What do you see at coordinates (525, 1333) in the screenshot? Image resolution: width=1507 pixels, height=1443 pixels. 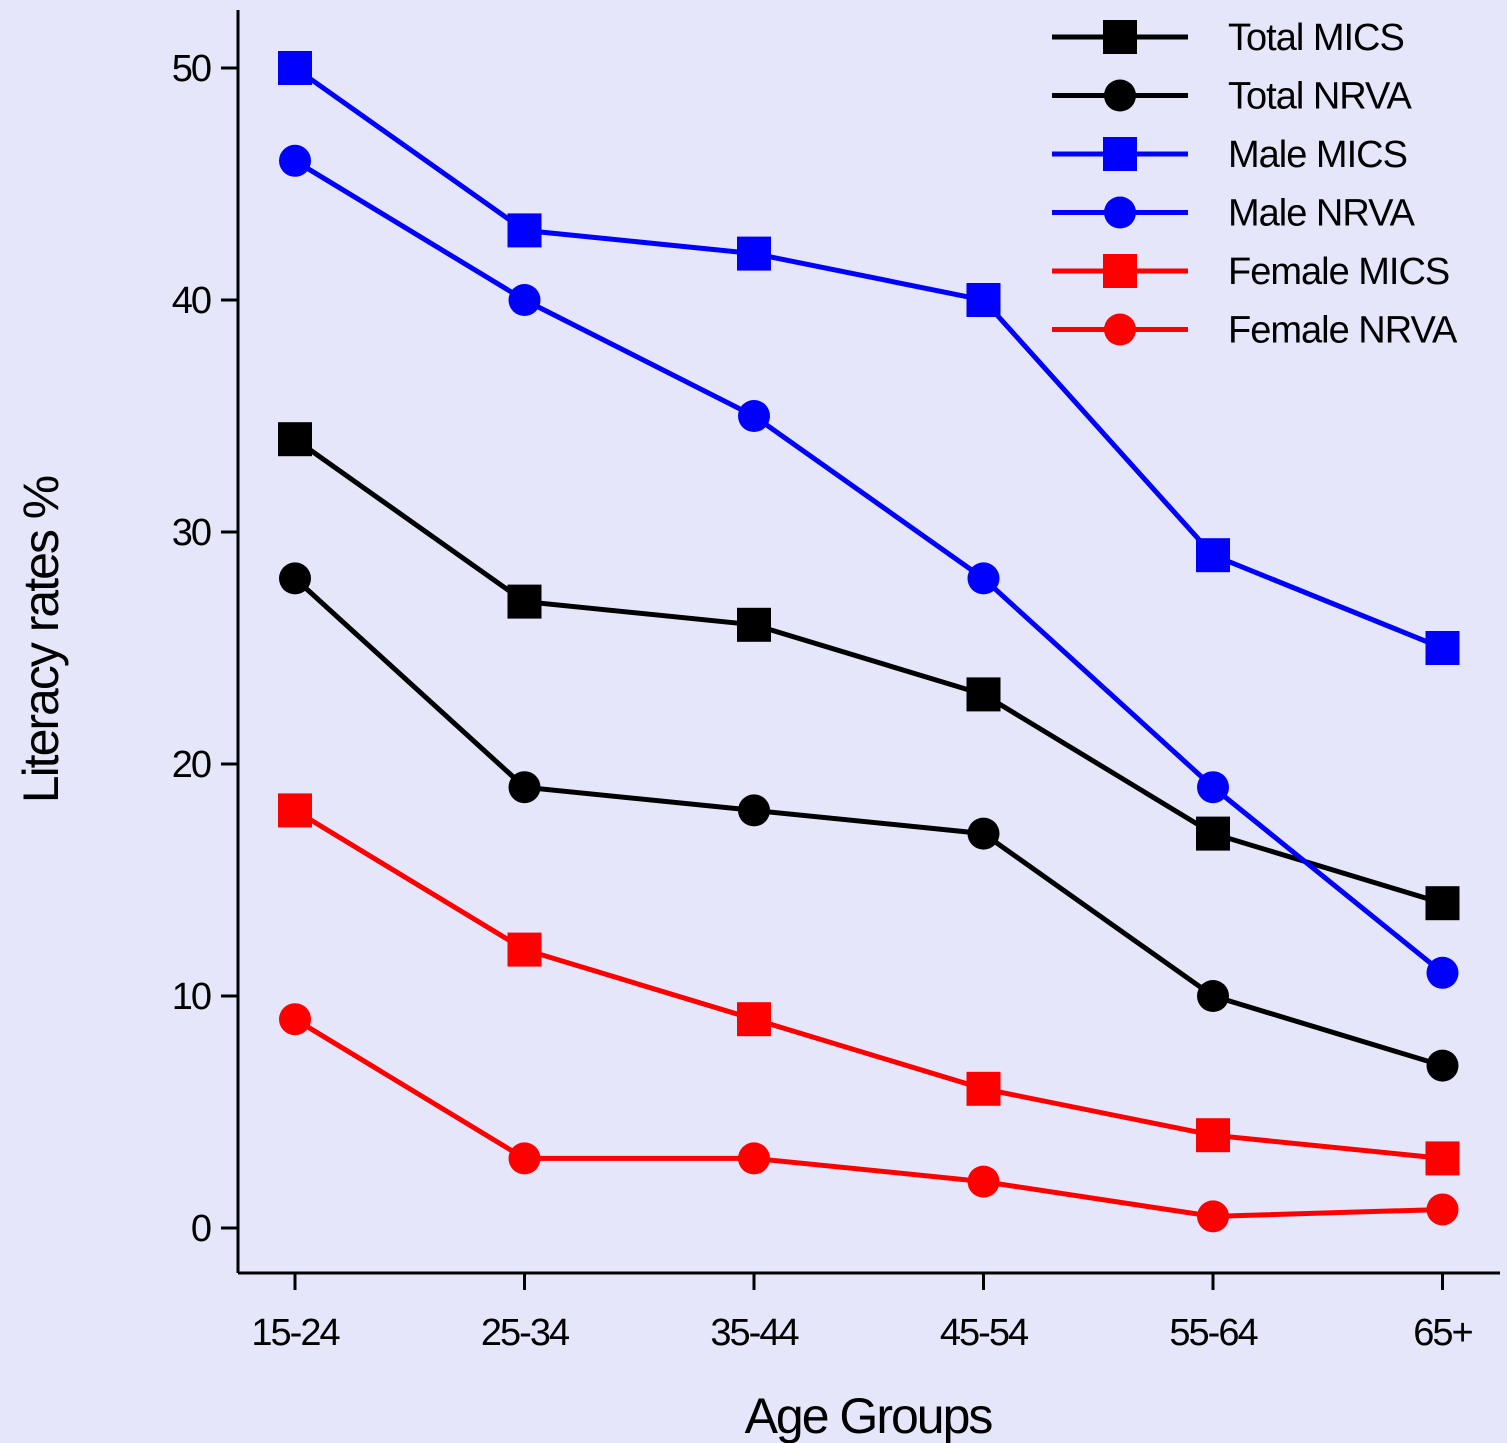 I see `x-tick-label: 25-34` at bounding box center [525, 1333].